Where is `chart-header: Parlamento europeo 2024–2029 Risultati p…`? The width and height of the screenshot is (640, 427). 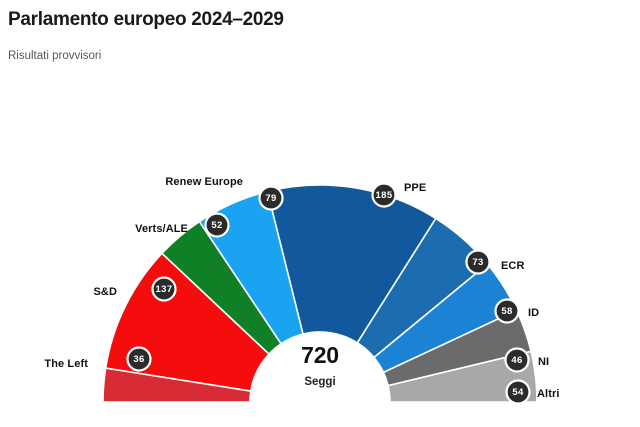
chart-header: Parlamento europeo 2024–2029 Risultati p… is located at coordinates (318, 36).